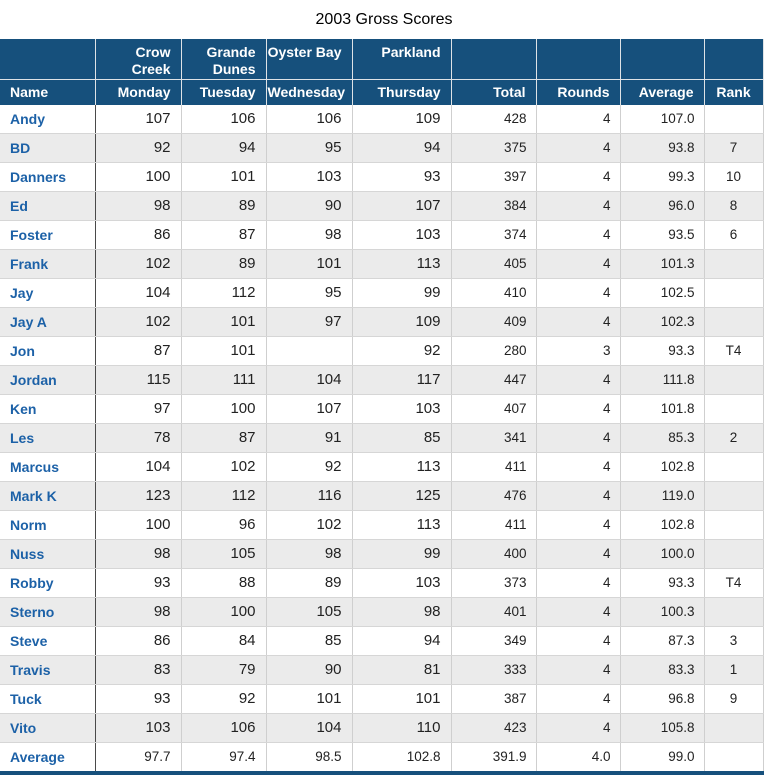 Image resolution: width=768 pixels, height=775 pixels. What do you see at coordinates (138, 583) in the screenshot?
I see `monday-score-cell: 93` at bounding box center [138, 583].